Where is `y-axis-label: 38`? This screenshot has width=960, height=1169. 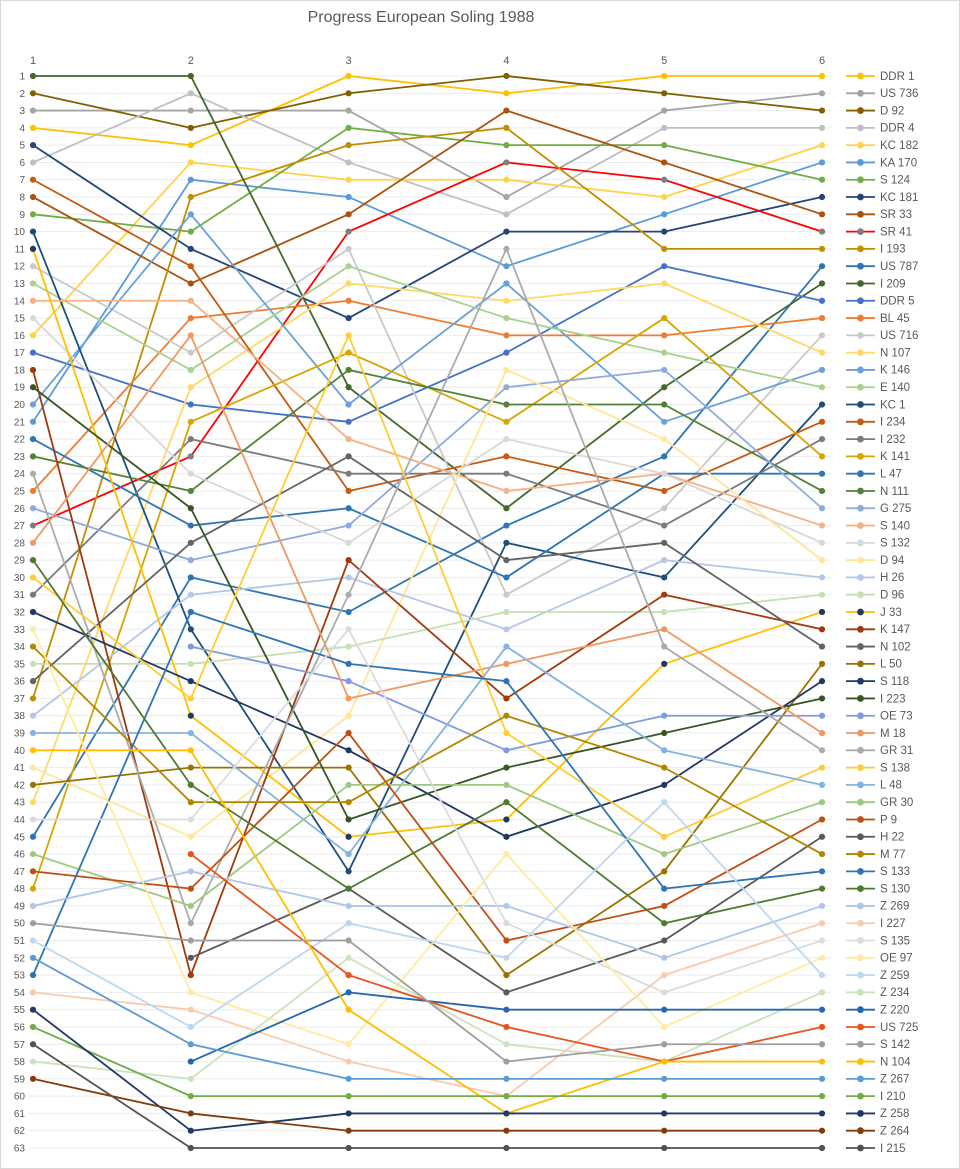 y-axis-label: 38 is located at coordinates (20, 716).